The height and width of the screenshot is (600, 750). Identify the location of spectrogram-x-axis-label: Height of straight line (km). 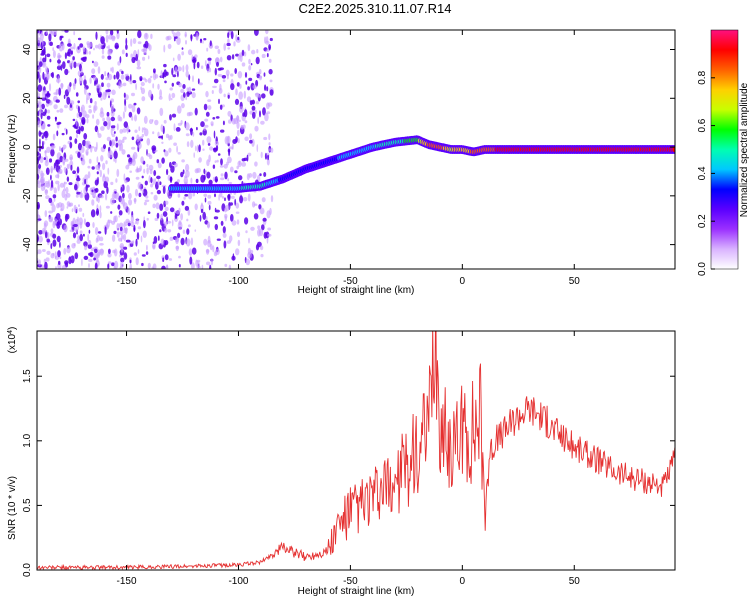
(356, 290).